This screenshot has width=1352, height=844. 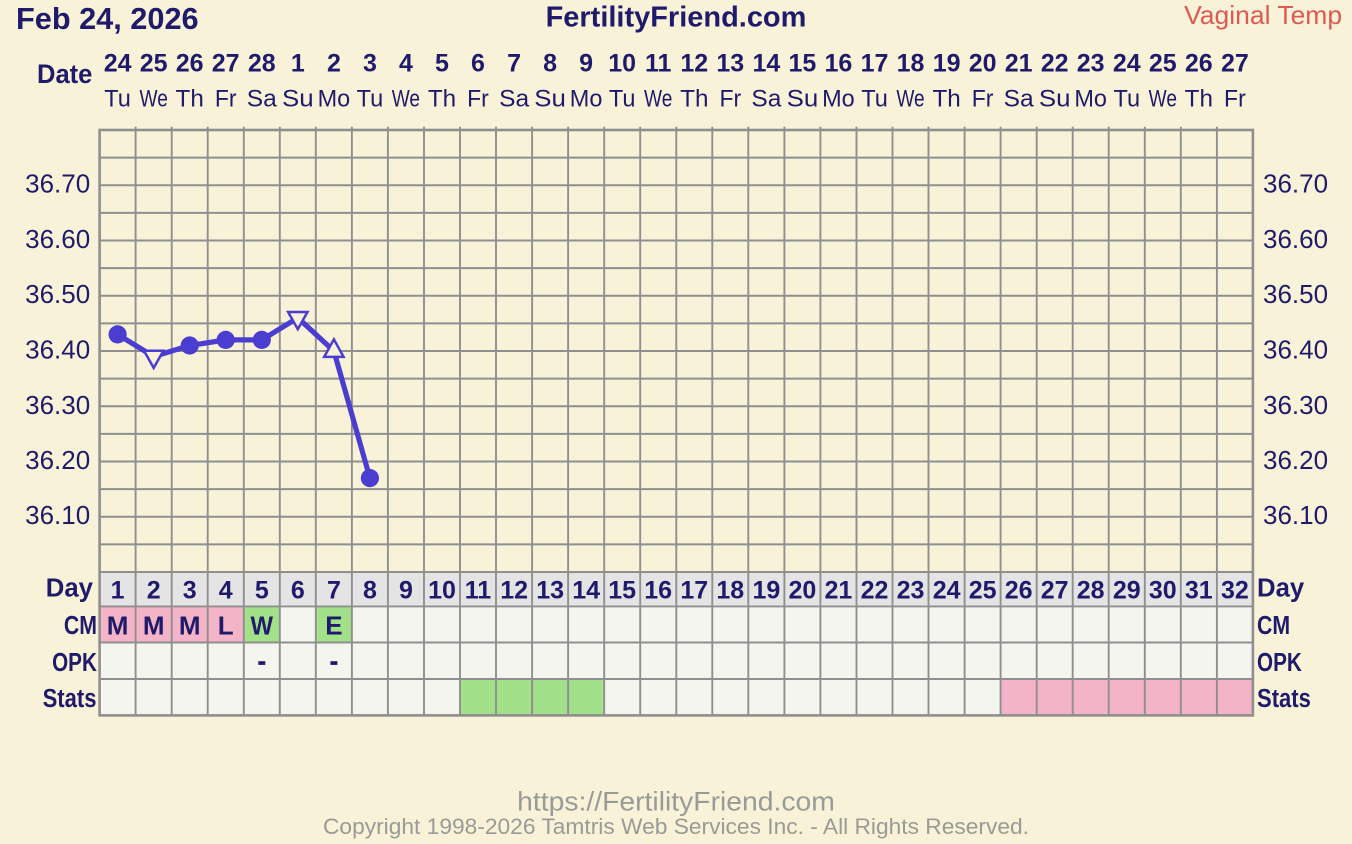 I want to click on svg-text: Sa, so click(x=1019, y=99).